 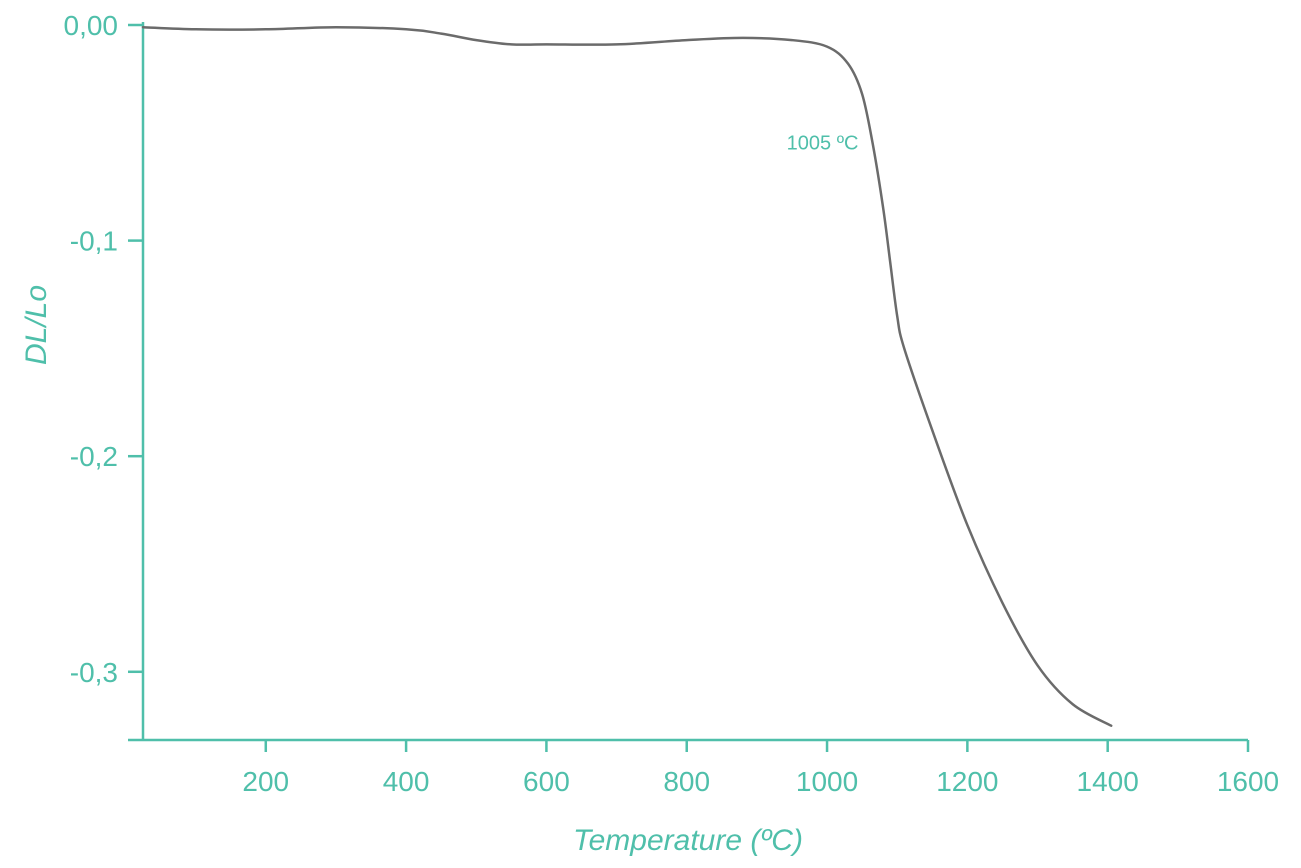 What do you see at coordinates (94, 672) in the screenshot?
I see `y-tick-label: -0,3` at bounding box center [94, 672].